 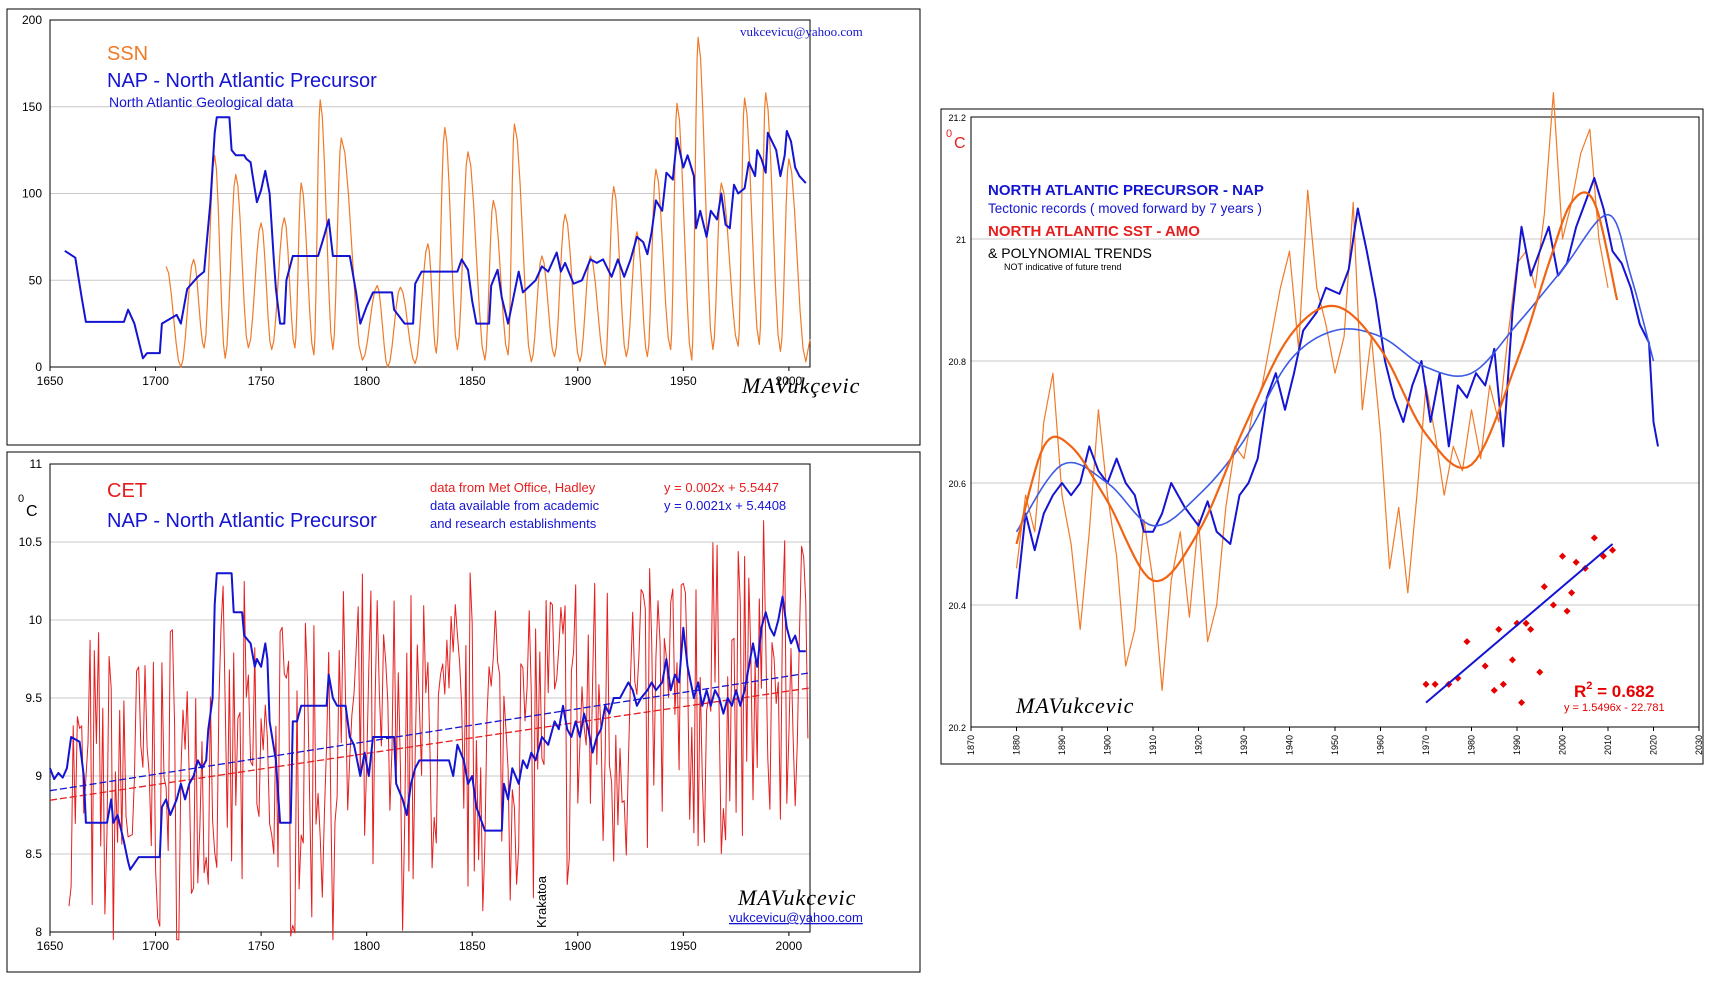 I want to click on y-tick-label: 20.6, so click(x=957, y=484).